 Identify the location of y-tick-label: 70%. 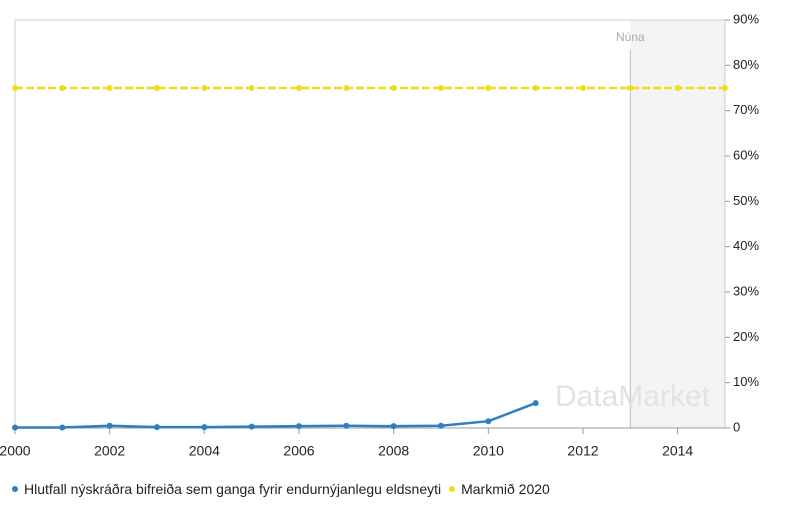
(746, 109).